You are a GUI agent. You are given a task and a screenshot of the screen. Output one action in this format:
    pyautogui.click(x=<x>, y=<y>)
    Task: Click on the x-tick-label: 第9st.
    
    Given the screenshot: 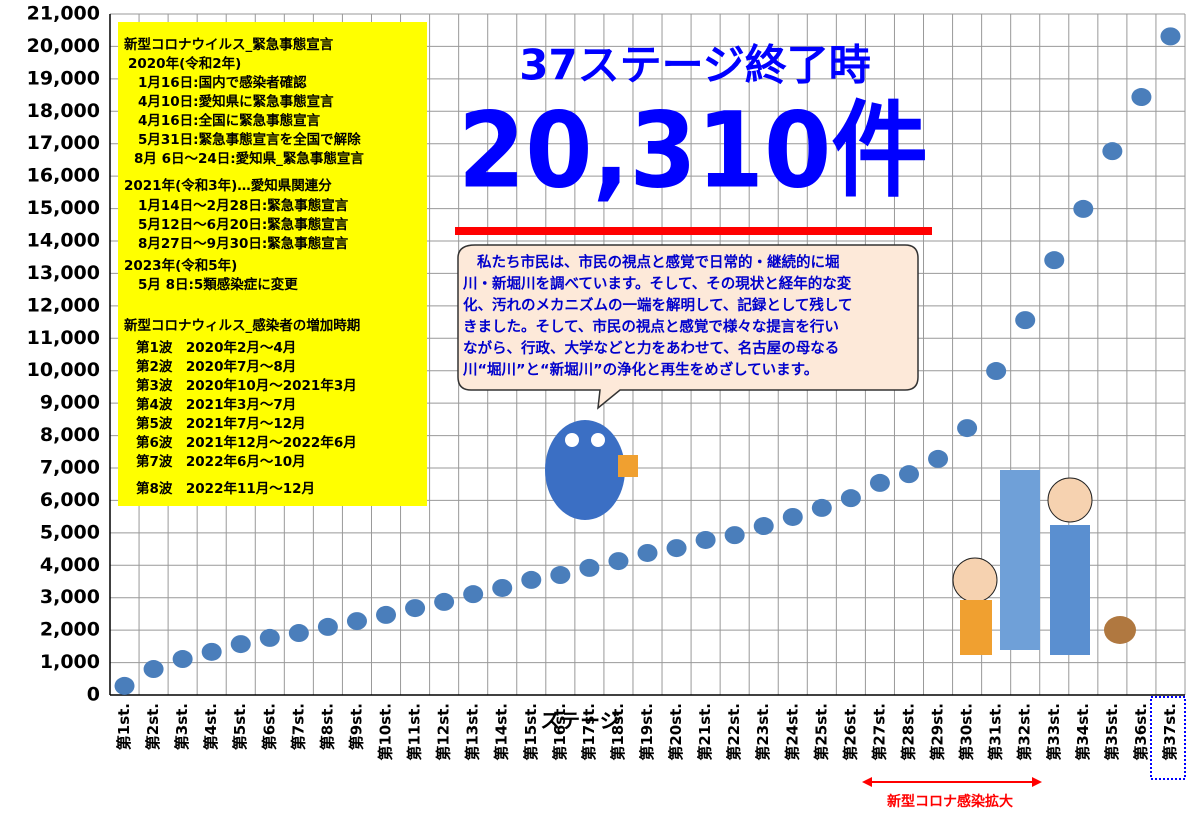 What is the action you would take?
    pyautogui.click(x=356, y=726)
    